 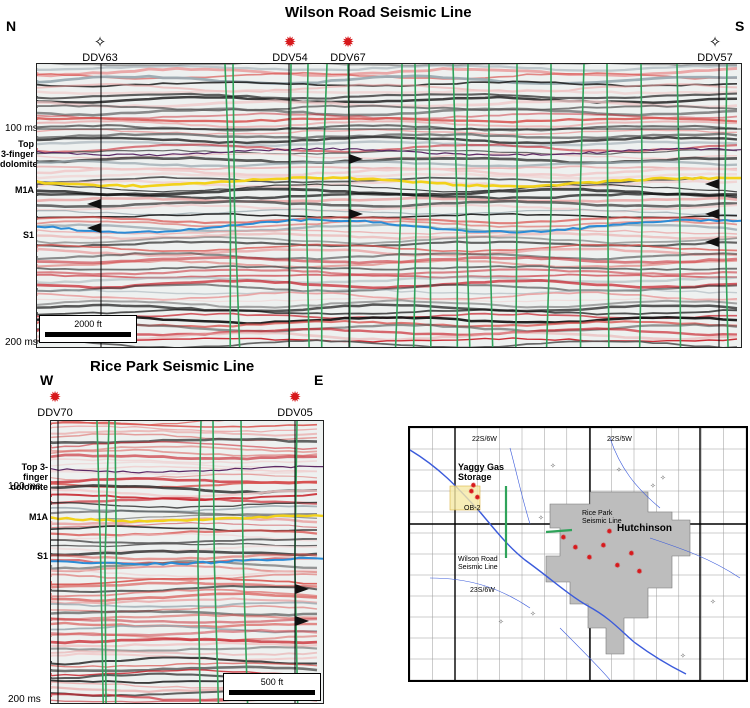 I want to click on well-ddv57: ✧ DDV57, so click(x=715, y=49).